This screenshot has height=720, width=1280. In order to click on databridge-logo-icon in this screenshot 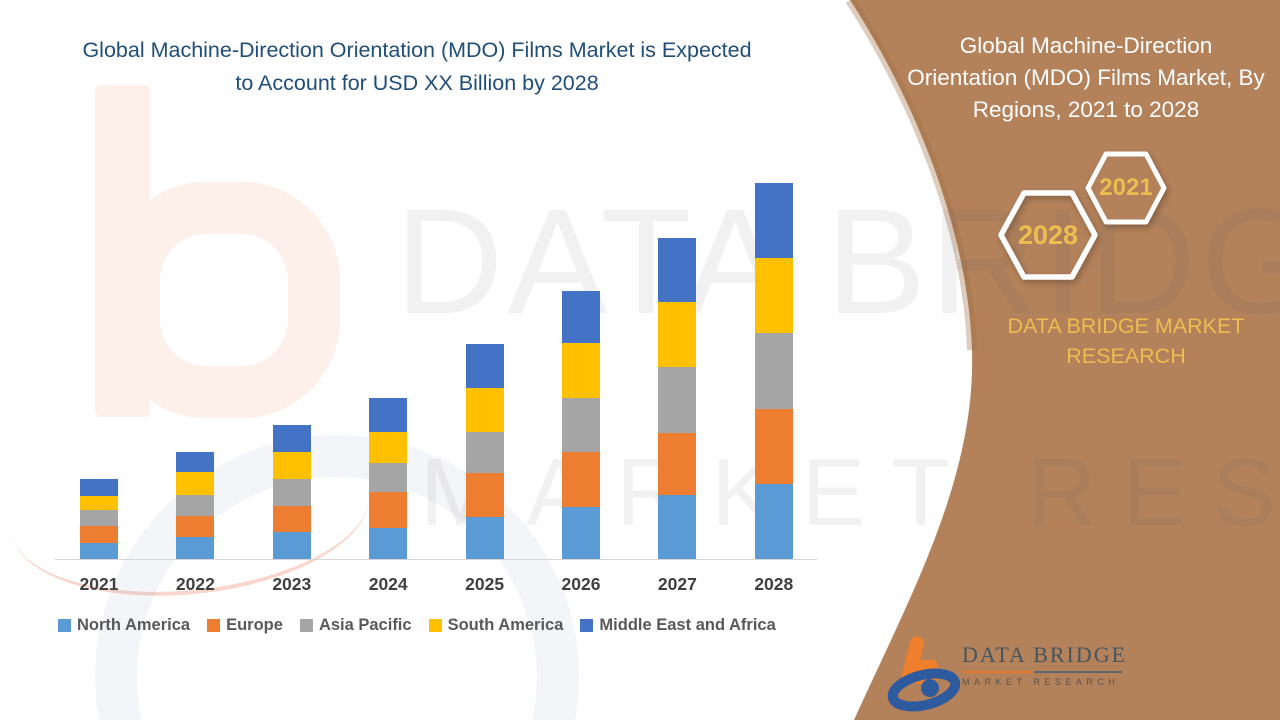, I will do `click(923, 674)`.